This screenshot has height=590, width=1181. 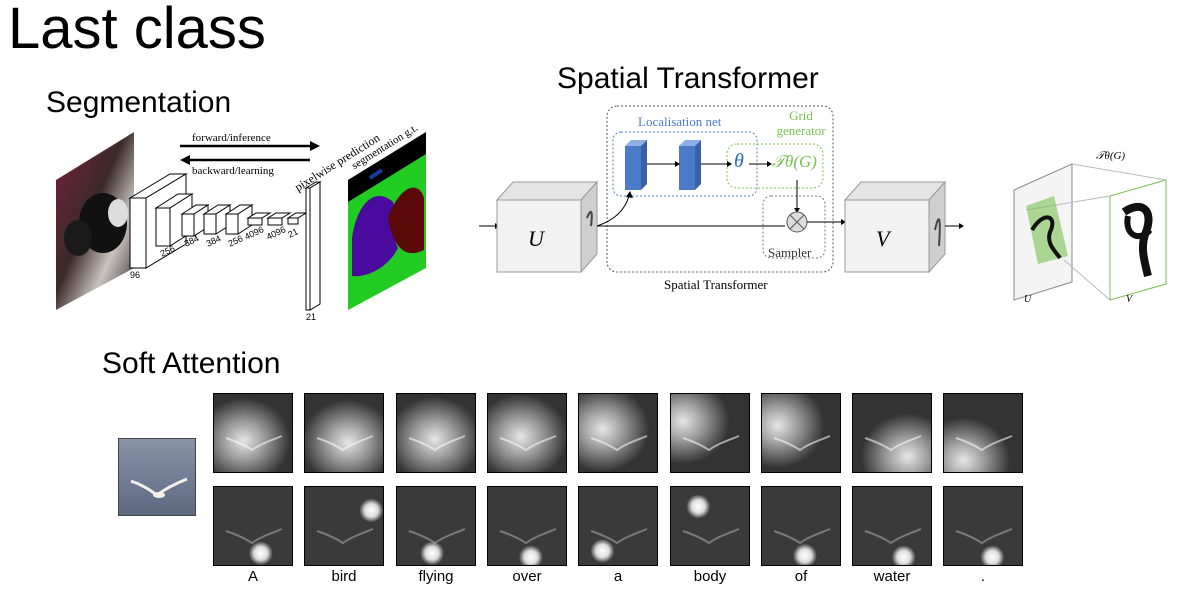 What do you see at coordinates (252, 576) in the screenshot?
I see `caption-word: A` at bounding box center [252, 576].